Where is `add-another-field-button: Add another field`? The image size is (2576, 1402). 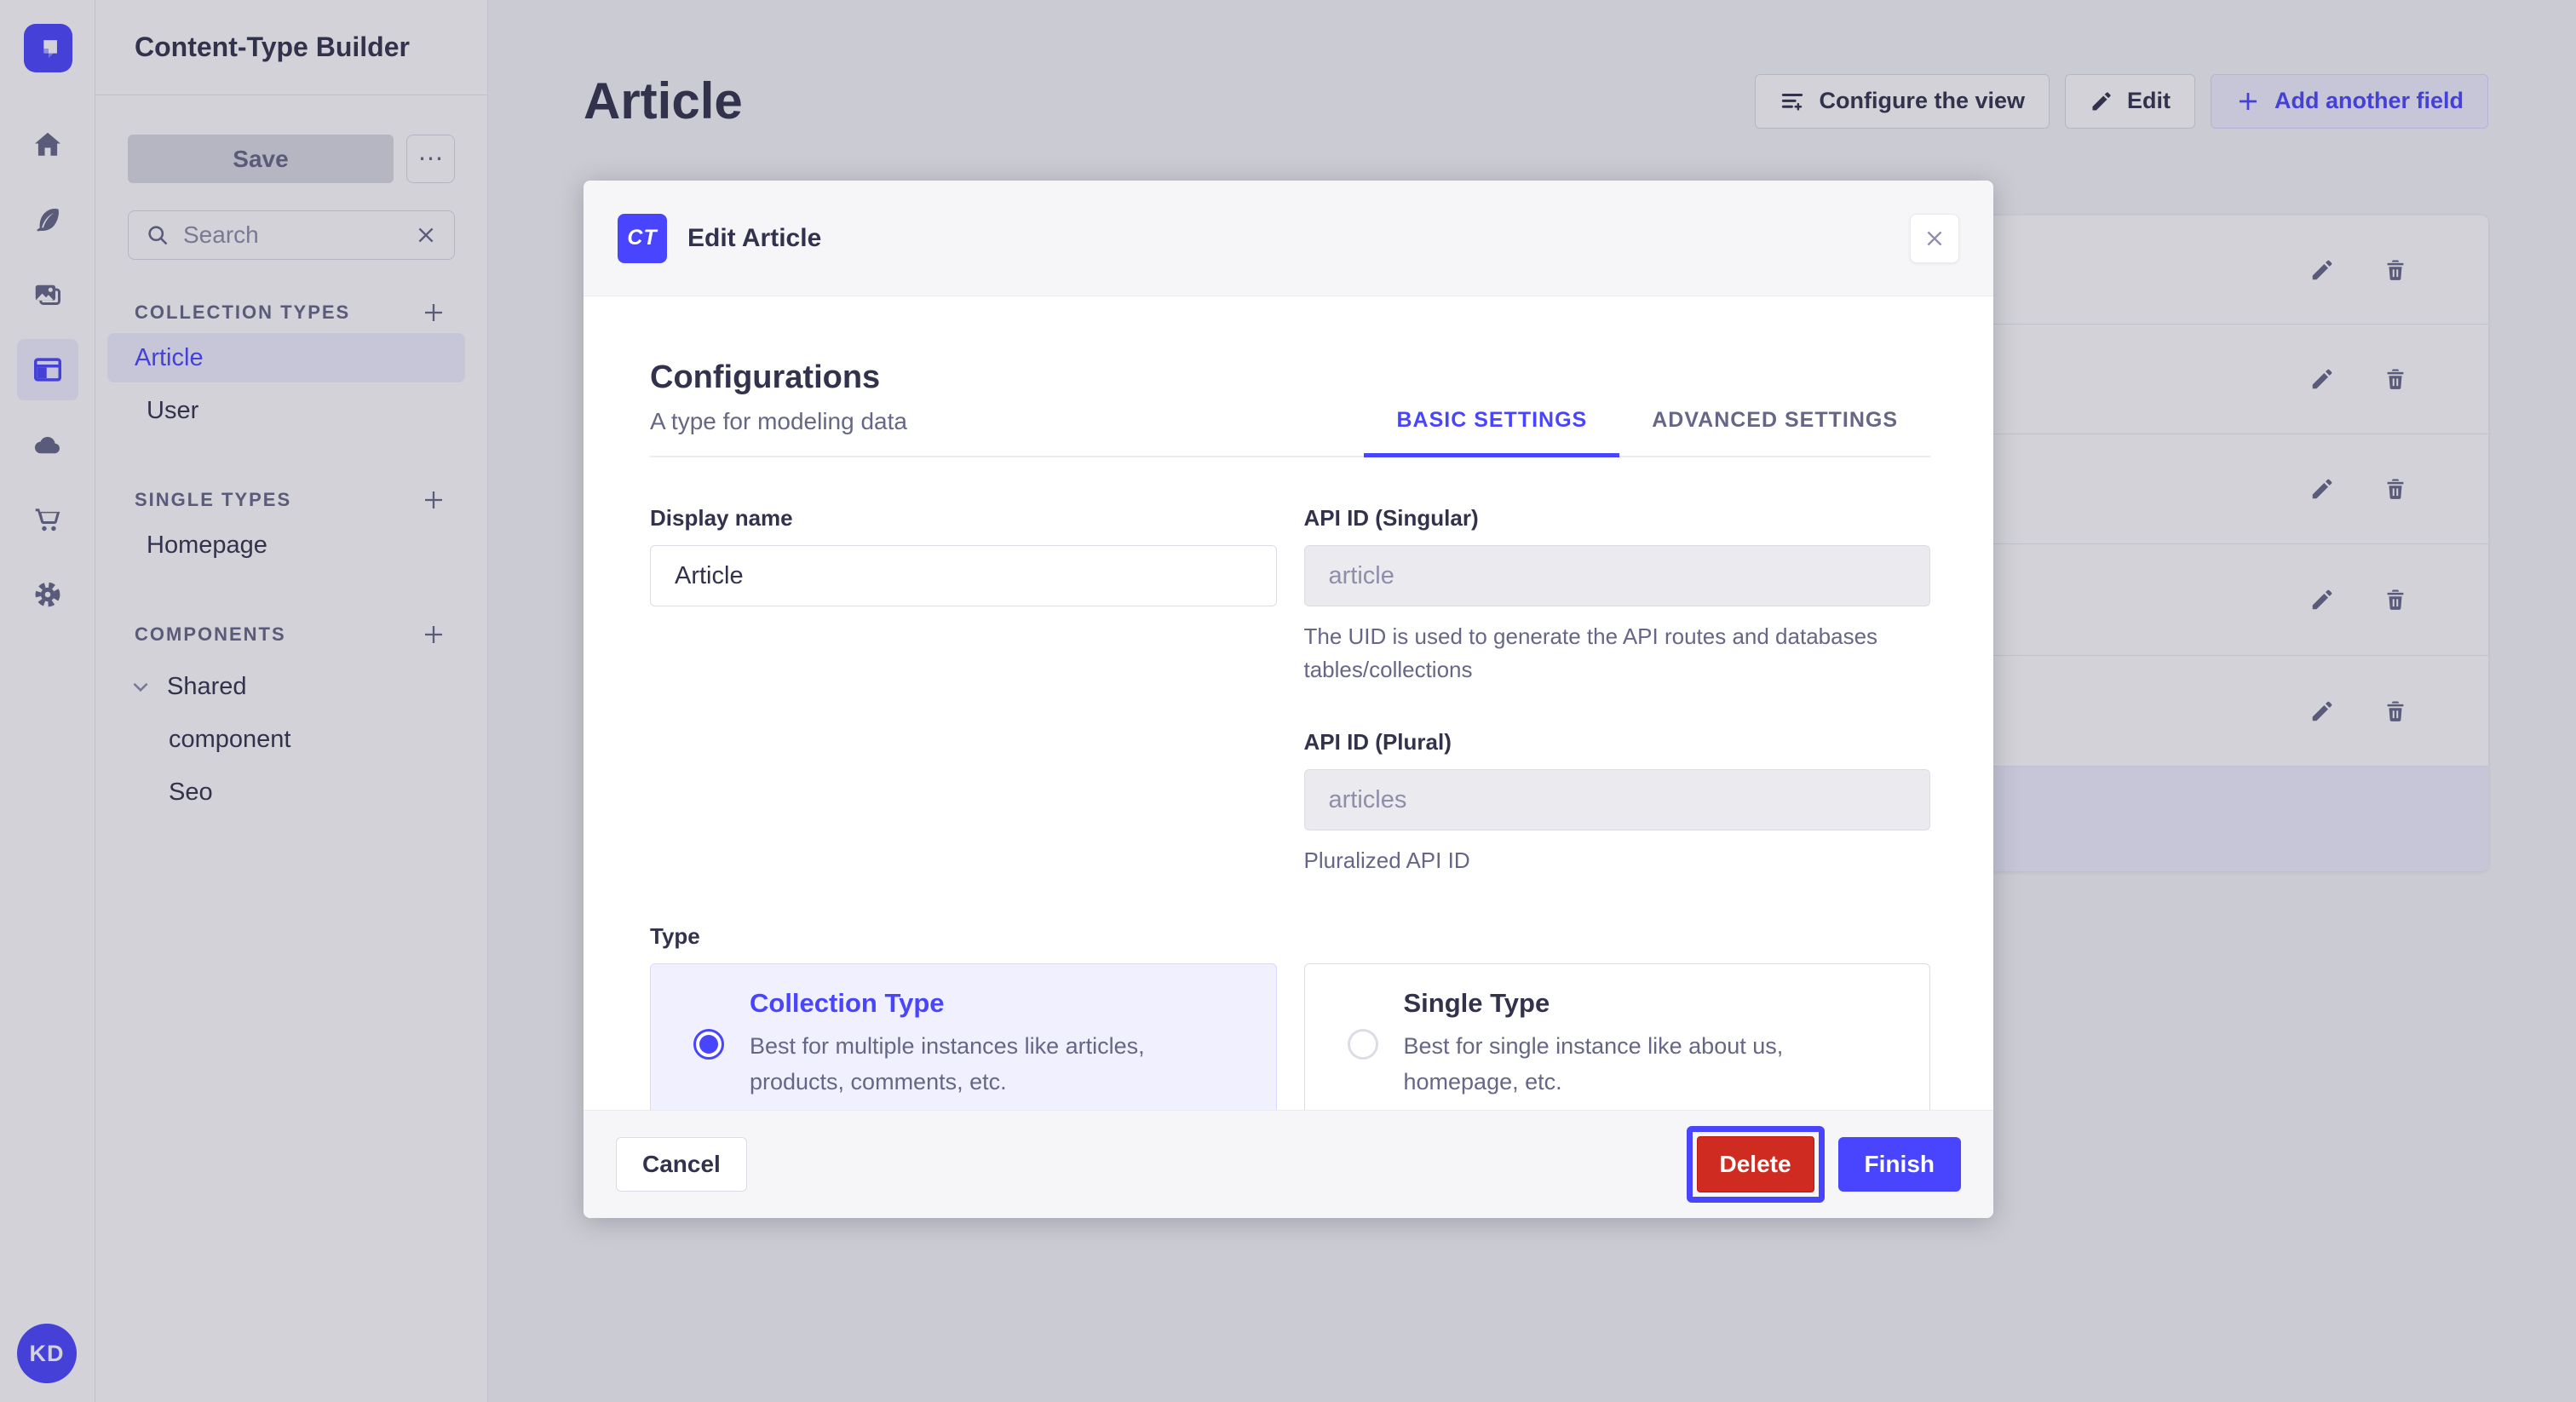
add-another-field-button: Add another field is located at coordinates (2349, 101).